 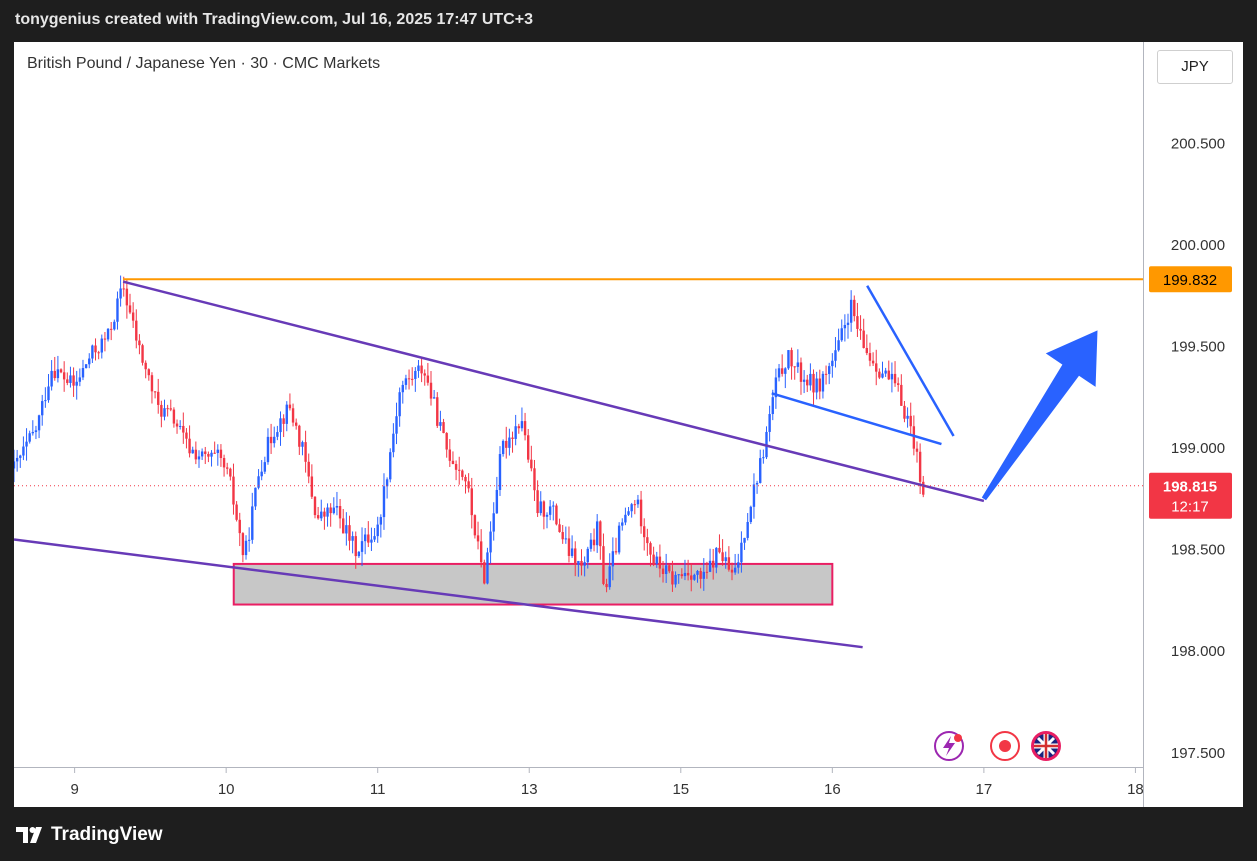 What do you see at coordinates (89, 835) in the screenshot?
I see `tradingview-logo: TradingView` at bounding box center [89, 835].